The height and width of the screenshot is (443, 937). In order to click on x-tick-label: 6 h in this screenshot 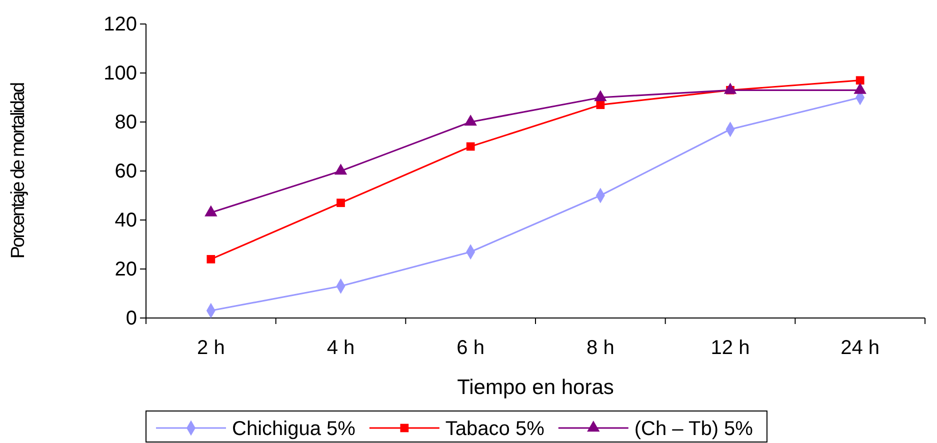, I will do `click(470, 348)`.